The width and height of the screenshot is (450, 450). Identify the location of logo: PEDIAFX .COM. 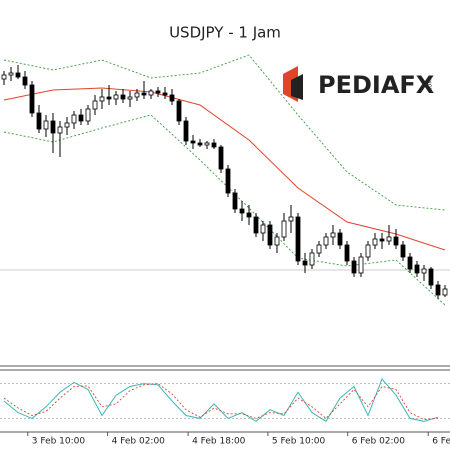
(359, 84).